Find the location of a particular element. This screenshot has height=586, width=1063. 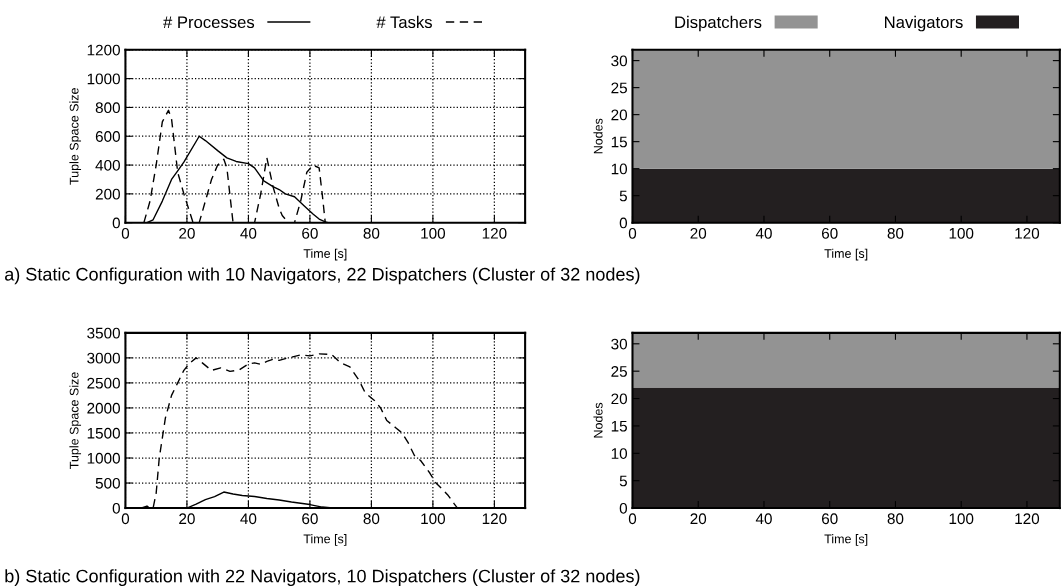

text: a) Static Configuration with 10 Navigators, 22 Dispatchers (Cluster of 32 nodes) is located at coordinates (322, 276).